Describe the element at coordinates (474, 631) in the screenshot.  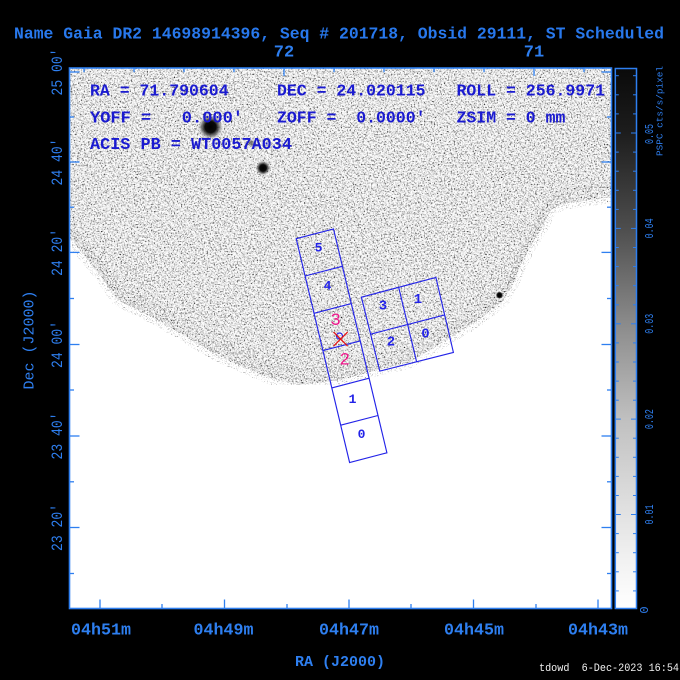
I see `svg-text: 04h45m` at that location.